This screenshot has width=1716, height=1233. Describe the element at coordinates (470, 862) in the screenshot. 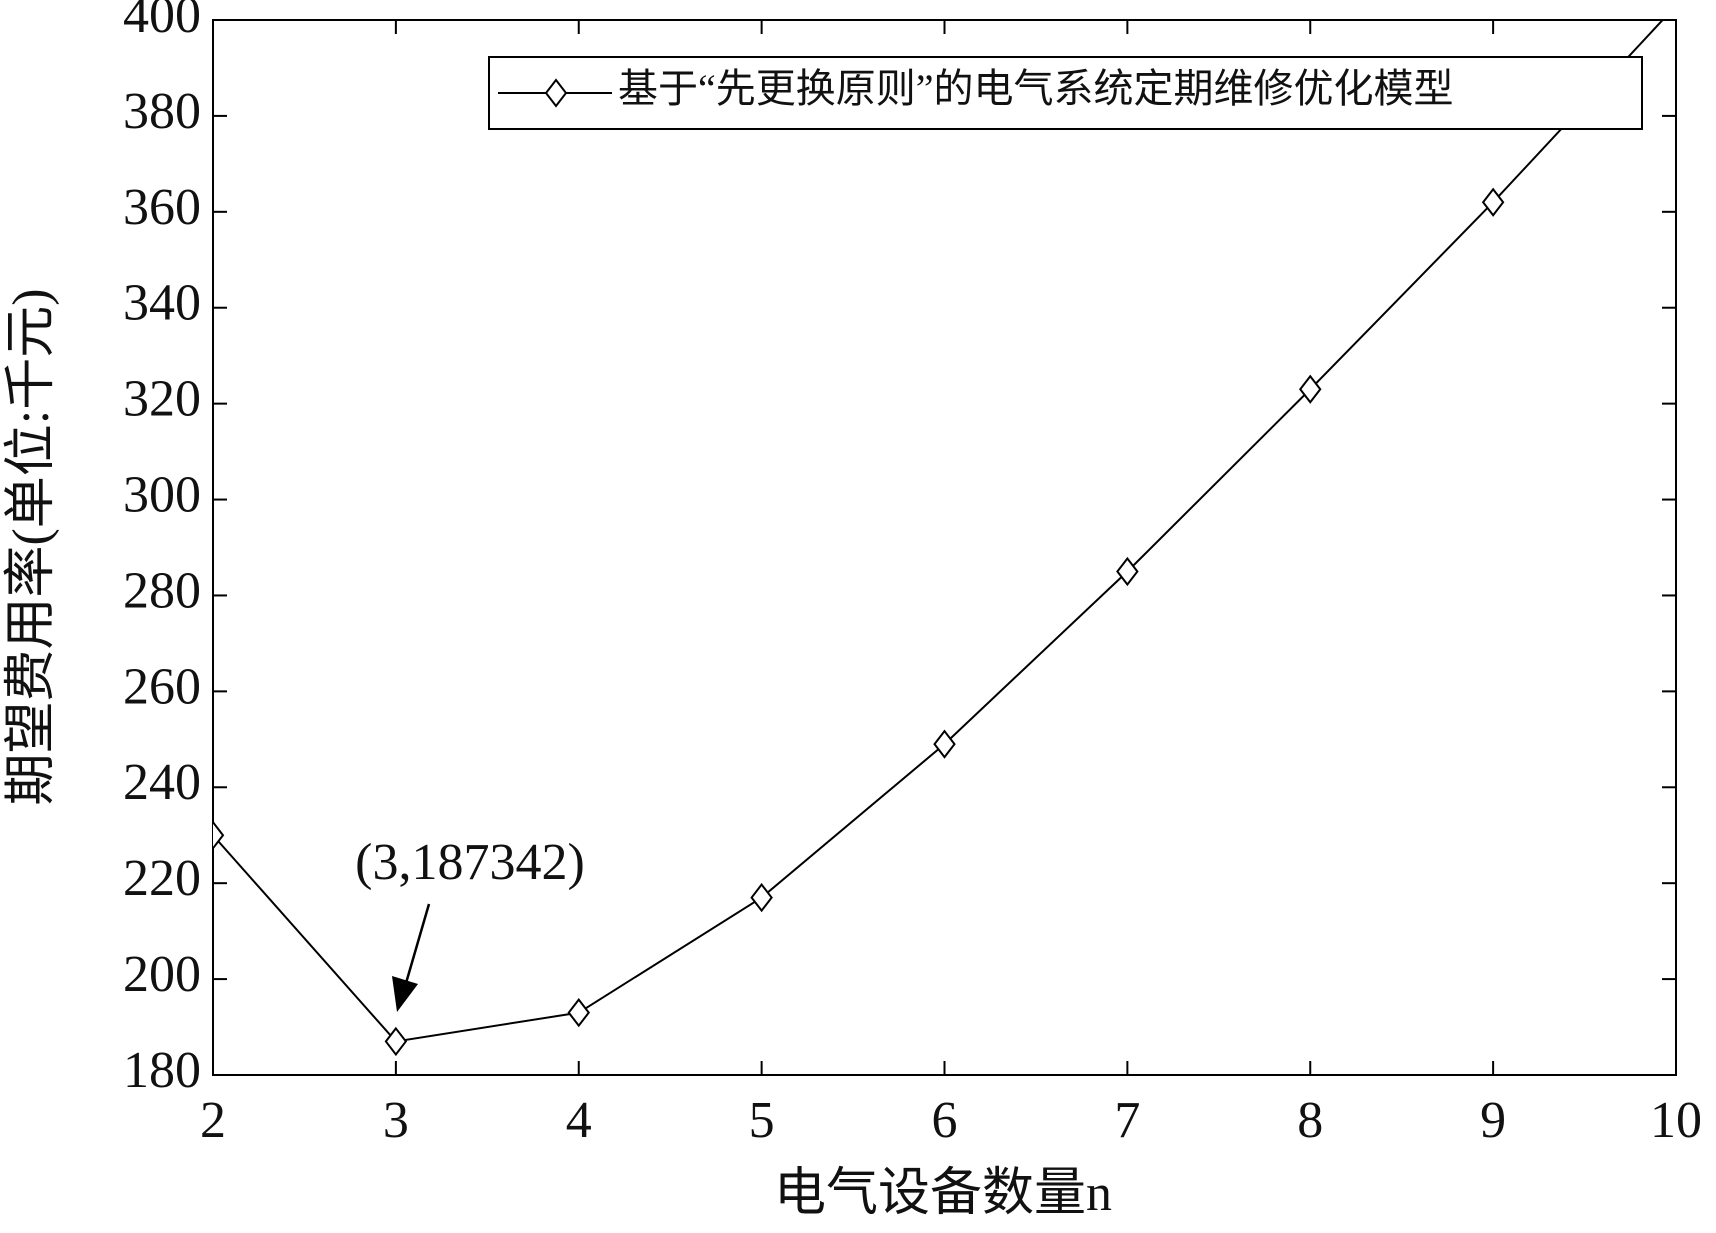

I see `annotation: (3,187342)` at that location.